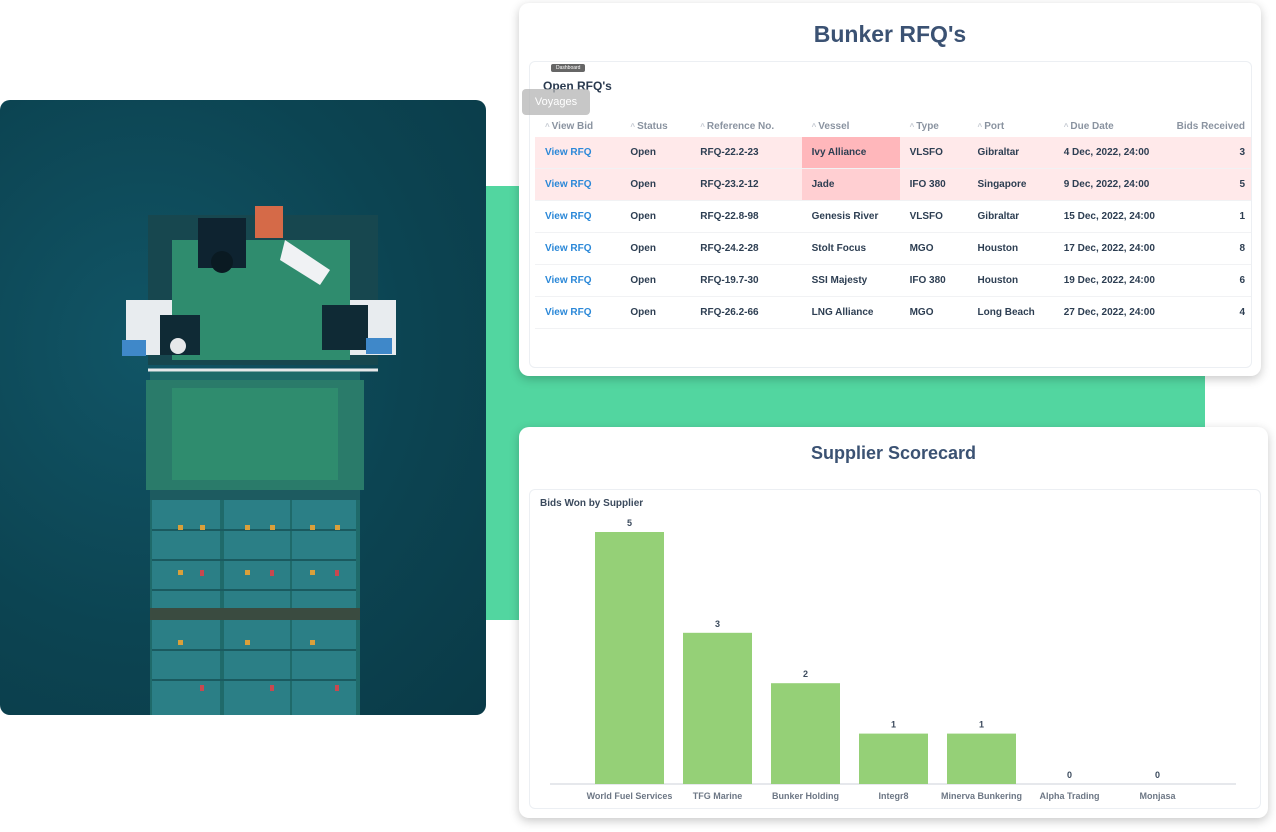 This screenshot has height=832, width=1276. I want to click on category-label: TFG Marine, so click(718, 796).